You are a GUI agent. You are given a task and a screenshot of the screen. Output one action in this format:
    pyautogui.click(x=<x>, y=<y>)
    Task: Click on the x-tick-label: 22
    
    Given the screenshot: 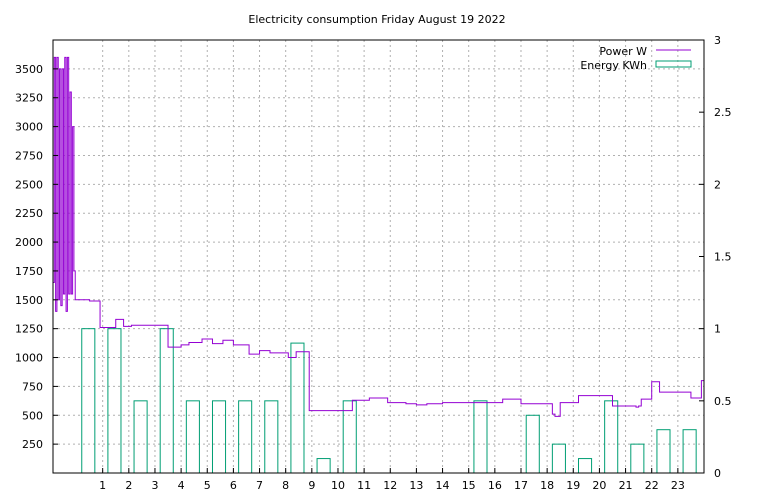 What is the action you would take?
    pyautogui.click(x=652, y=485)
    